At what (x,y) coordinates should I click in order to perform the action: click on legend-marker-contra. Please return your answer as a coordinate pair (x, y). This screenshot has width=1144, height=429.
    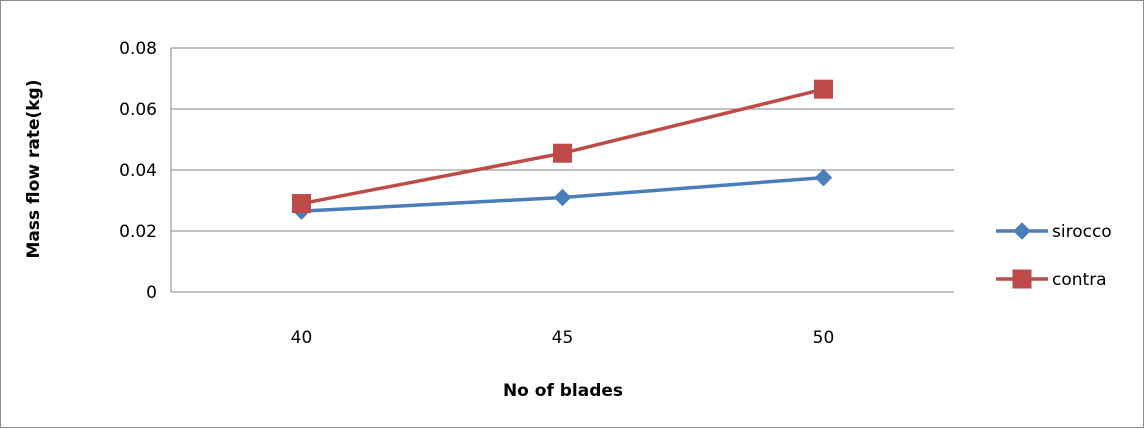
    Looking at the image, I should click on (1022, 279).